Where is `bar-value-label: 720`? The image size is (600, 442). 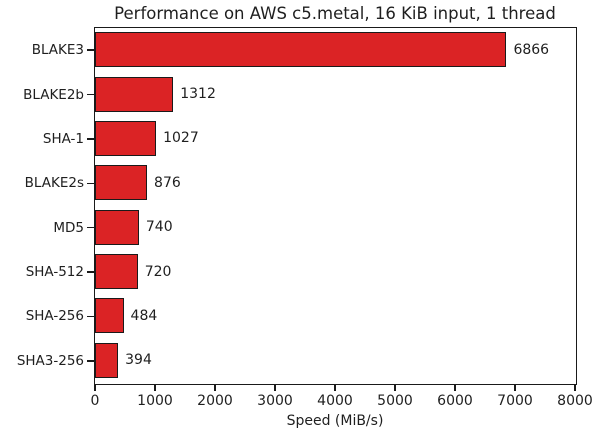 bar-value-label: 720 is located at coordinates (158, 271).